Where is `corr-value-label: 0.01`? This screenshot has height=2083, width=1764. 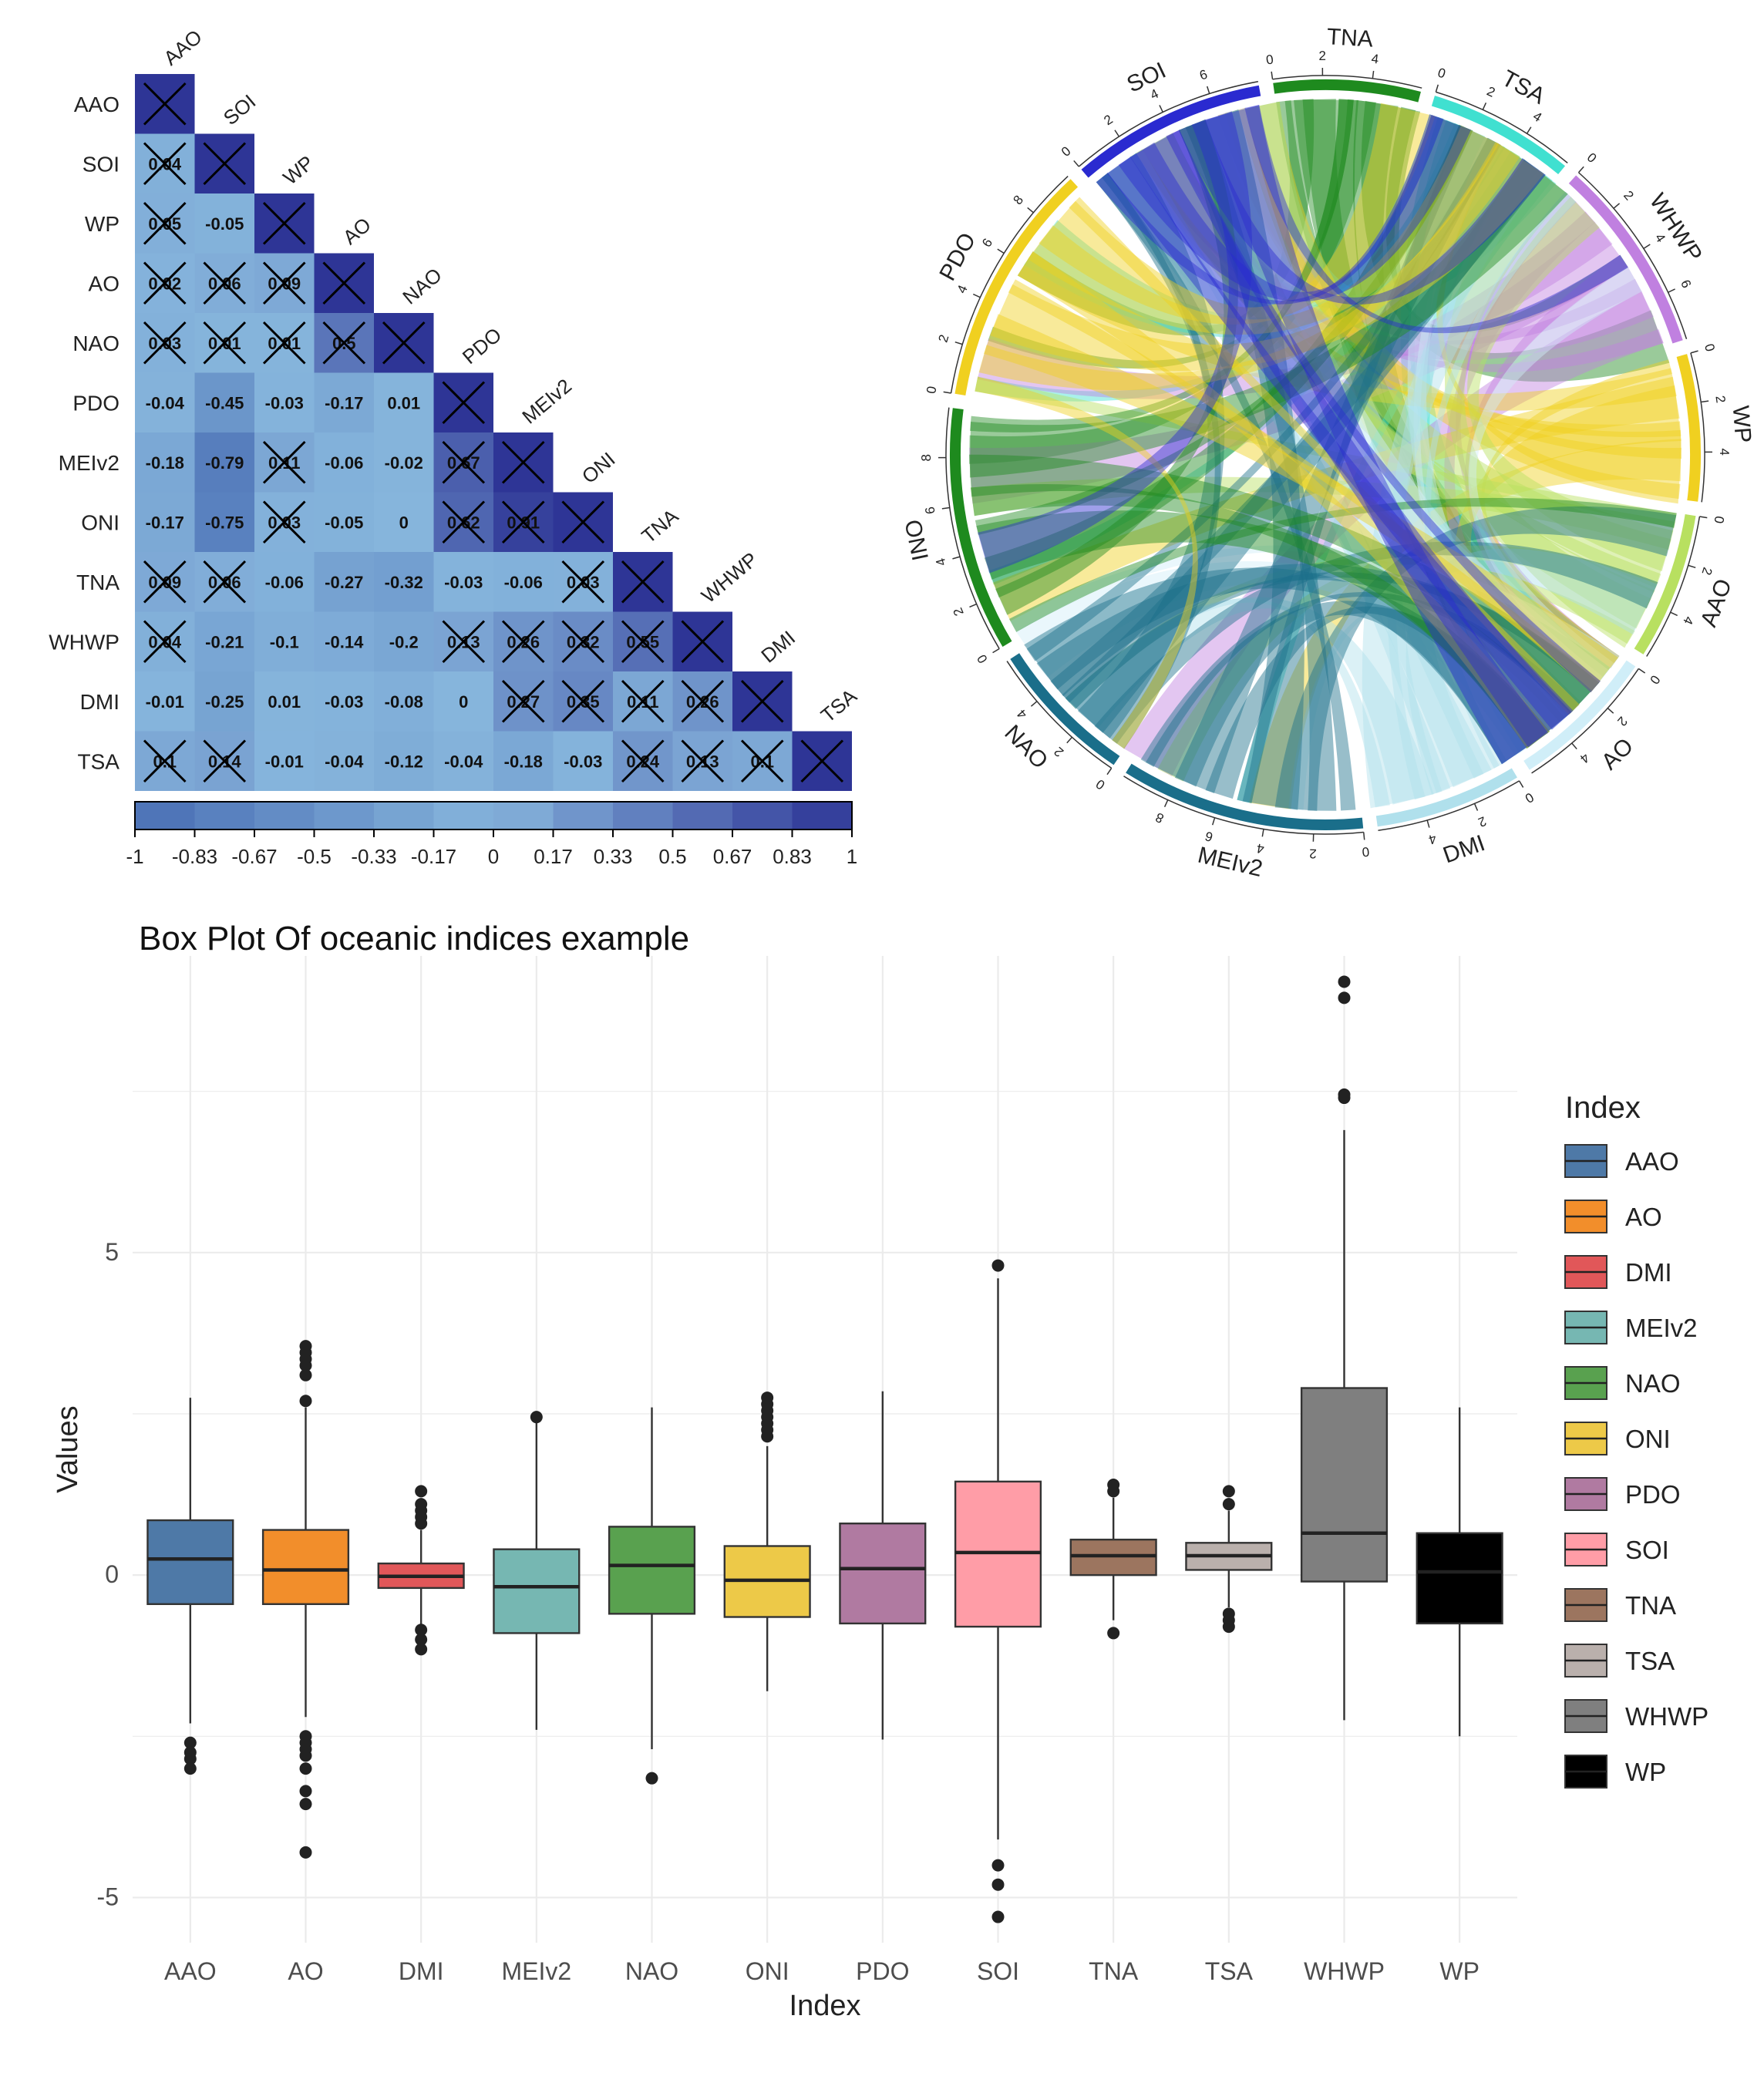
corr-value-label: 0.01 is located at coordinates (403, 402).